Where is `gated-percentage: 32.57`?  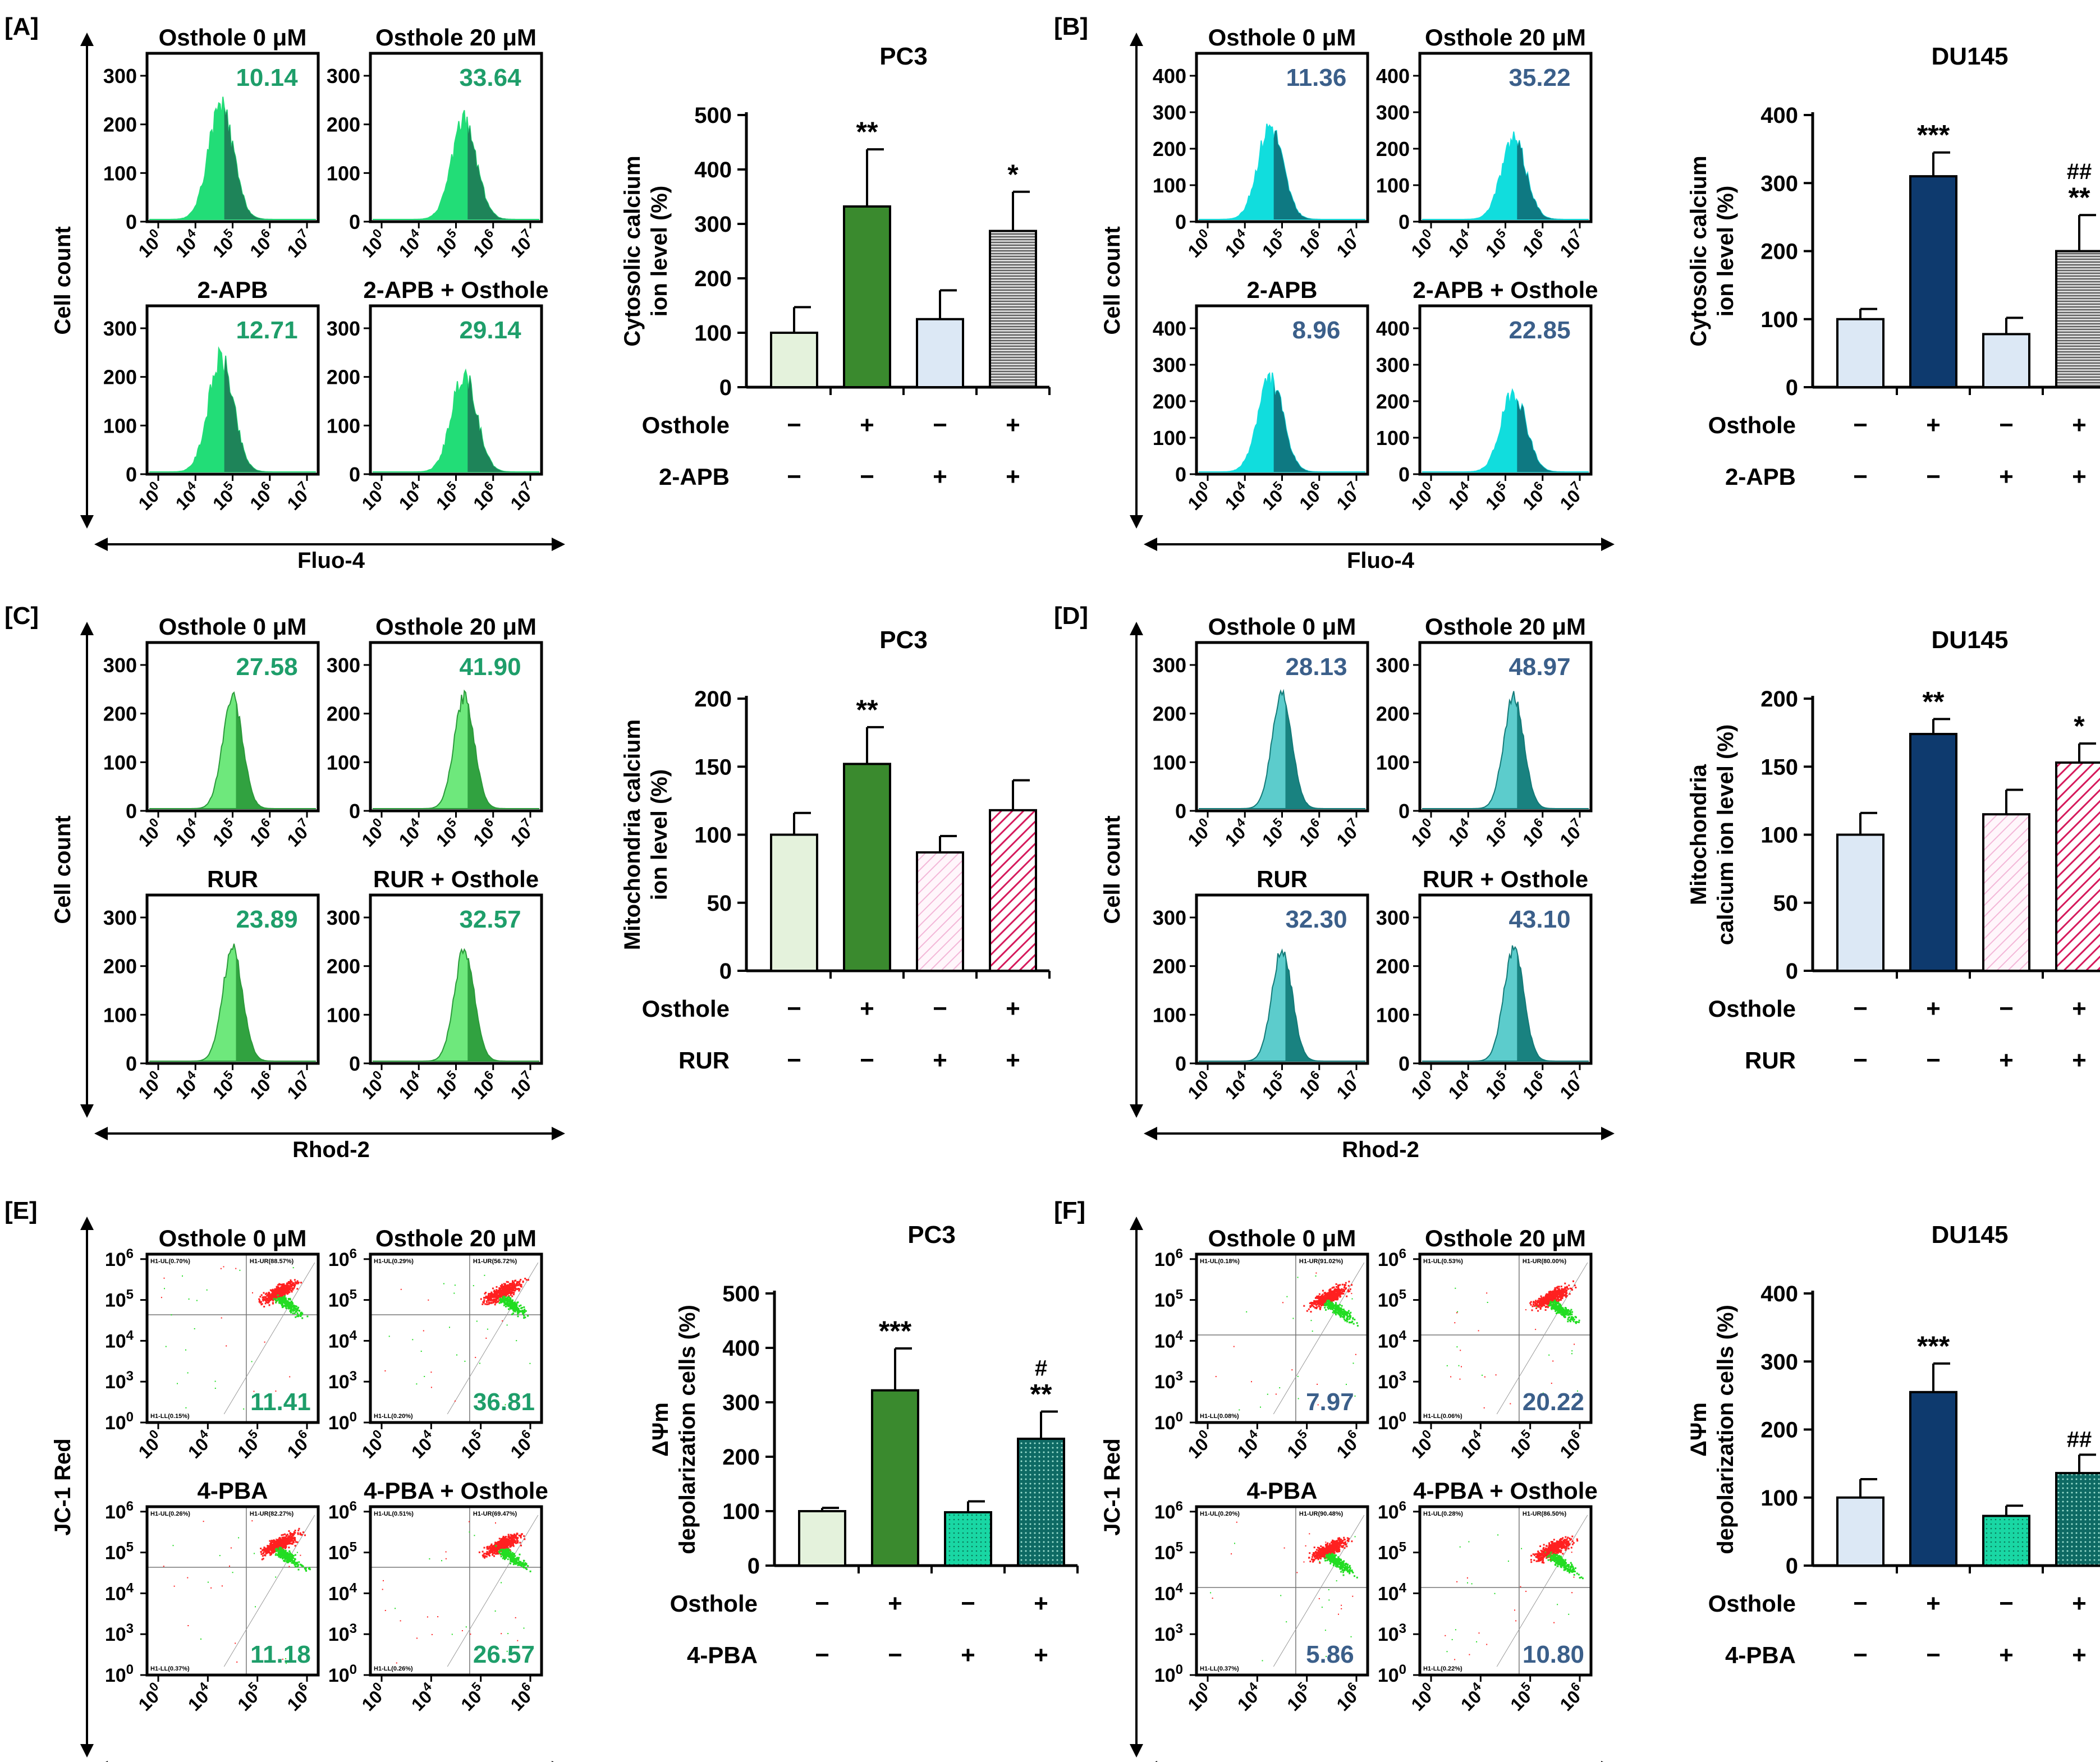
gated-percentage: 32.57 is located at coordinates (490, 919).